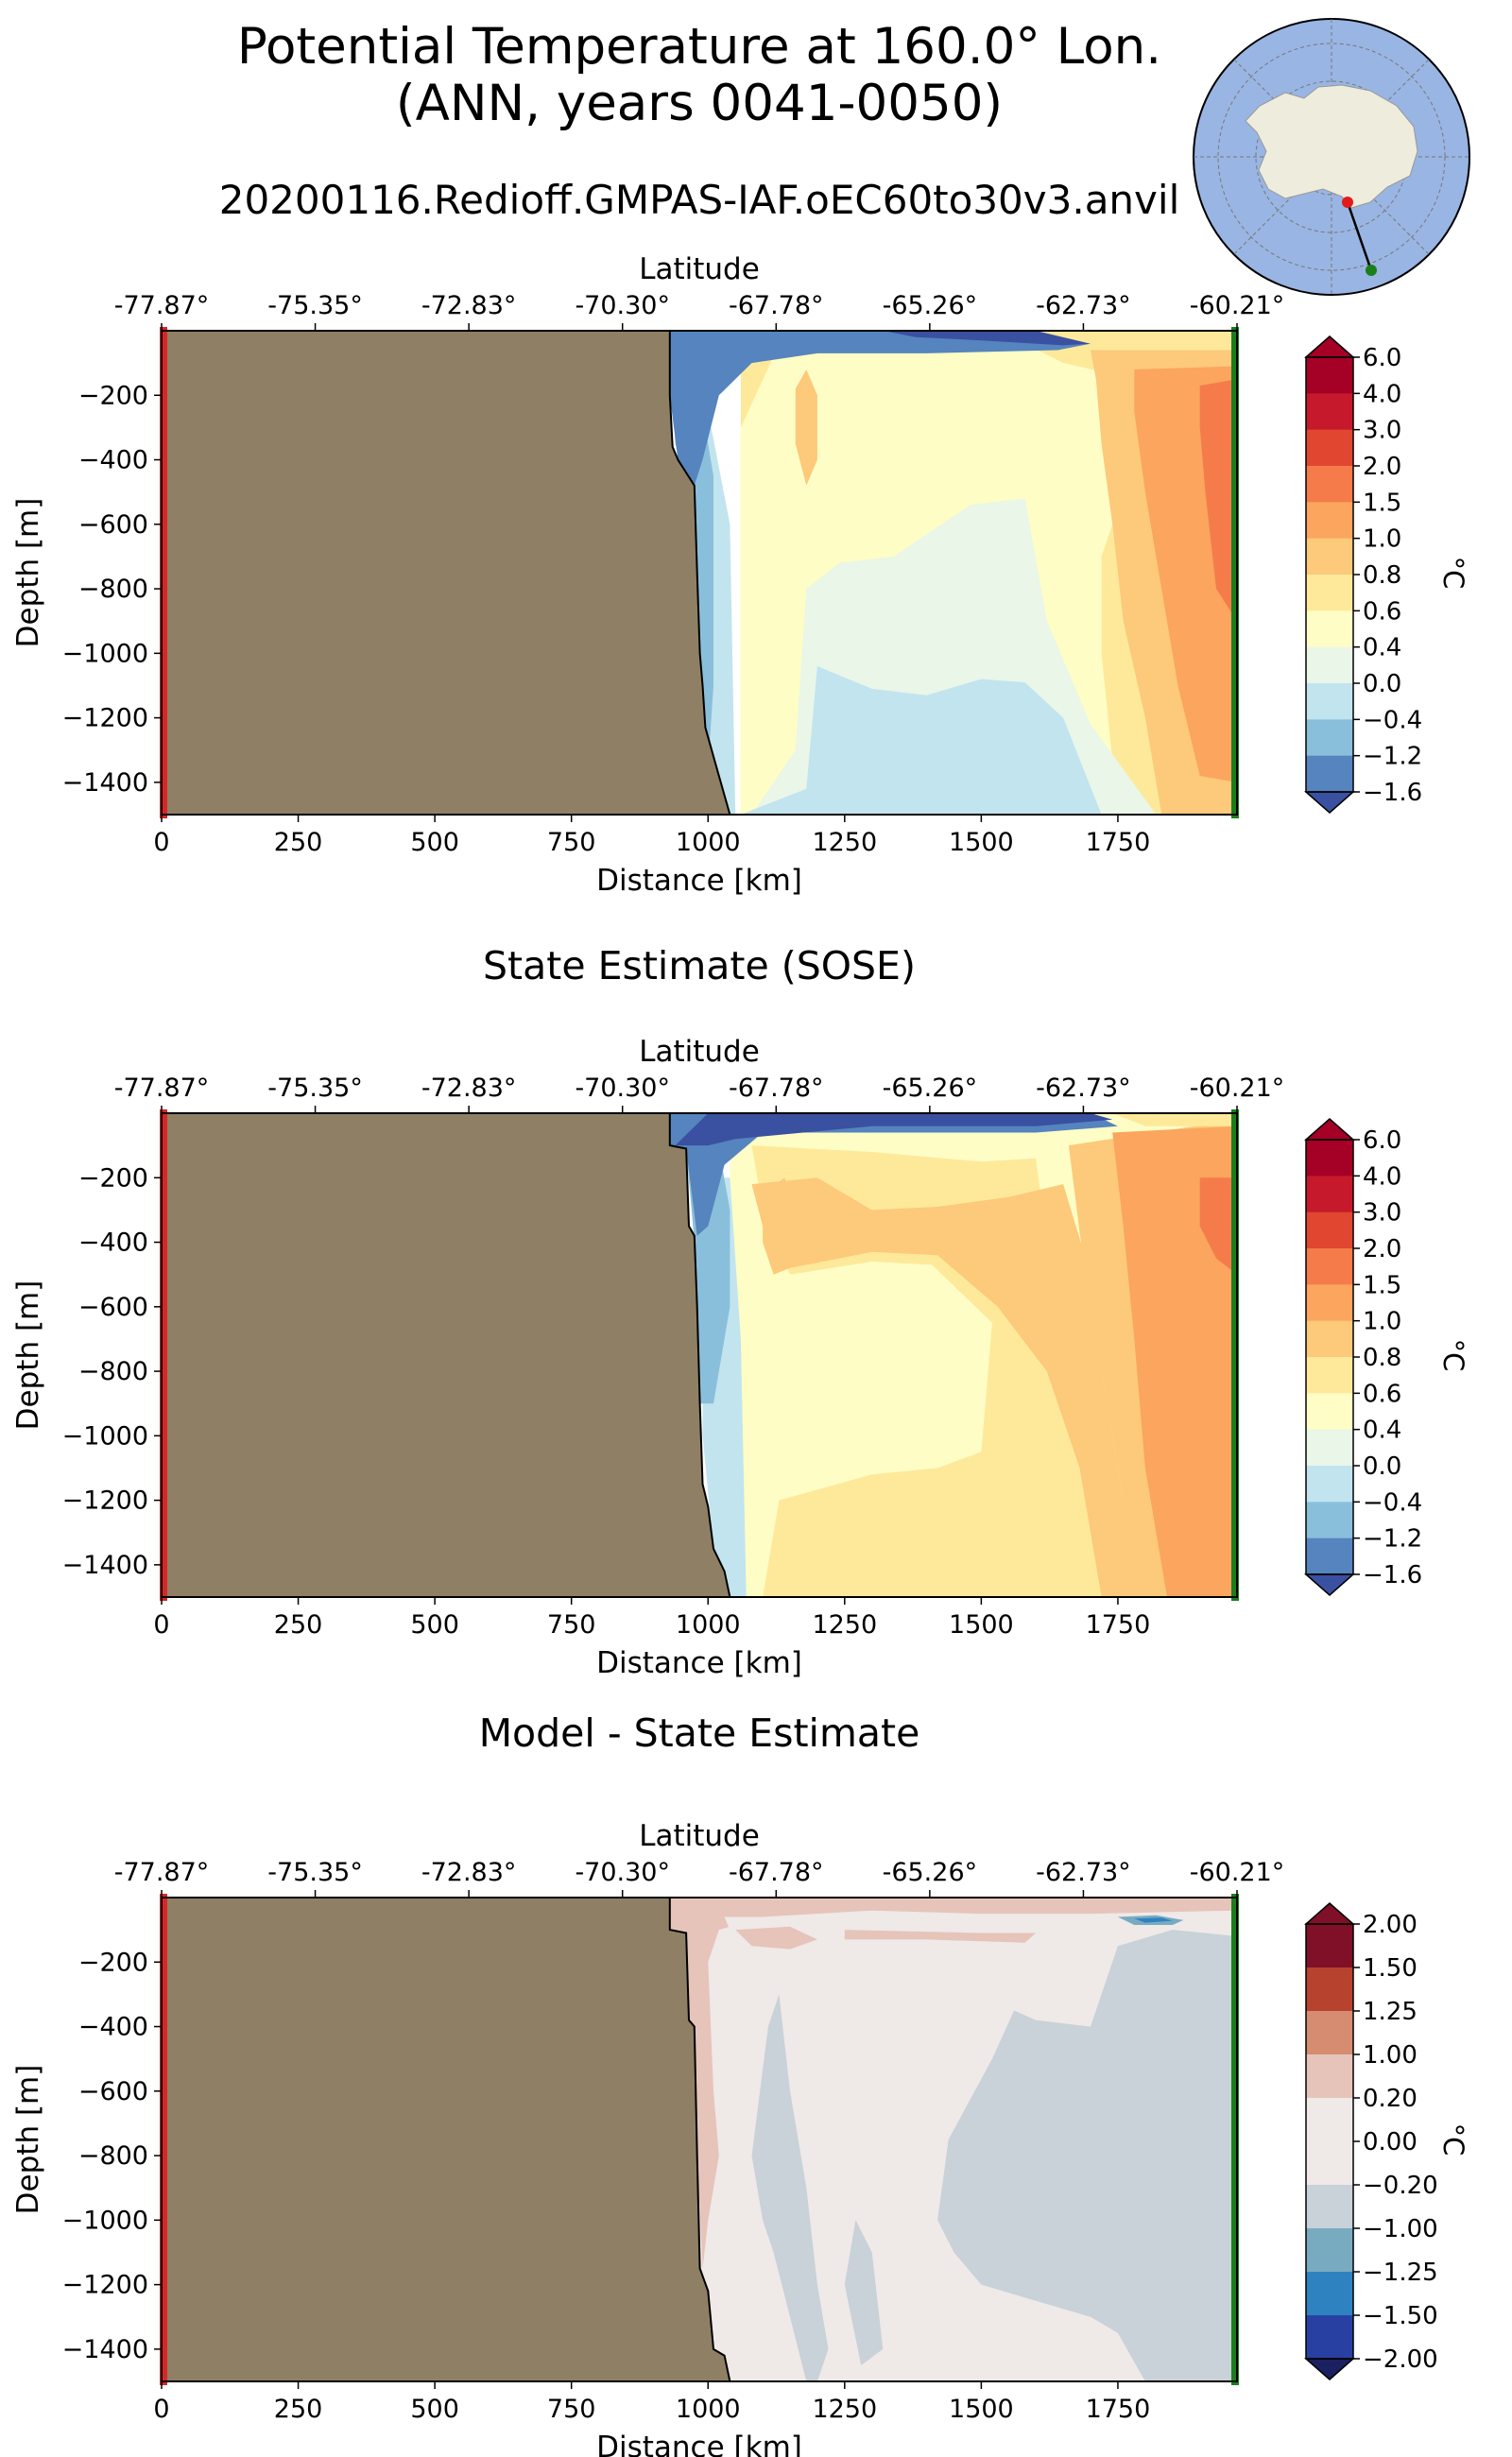 This screenshot has width=1512, height=2457. Describe the element at coordinates (699, 47) in the screenshot. I see `page-title: Potential Temperature at 160.0° Lon.` at that location.